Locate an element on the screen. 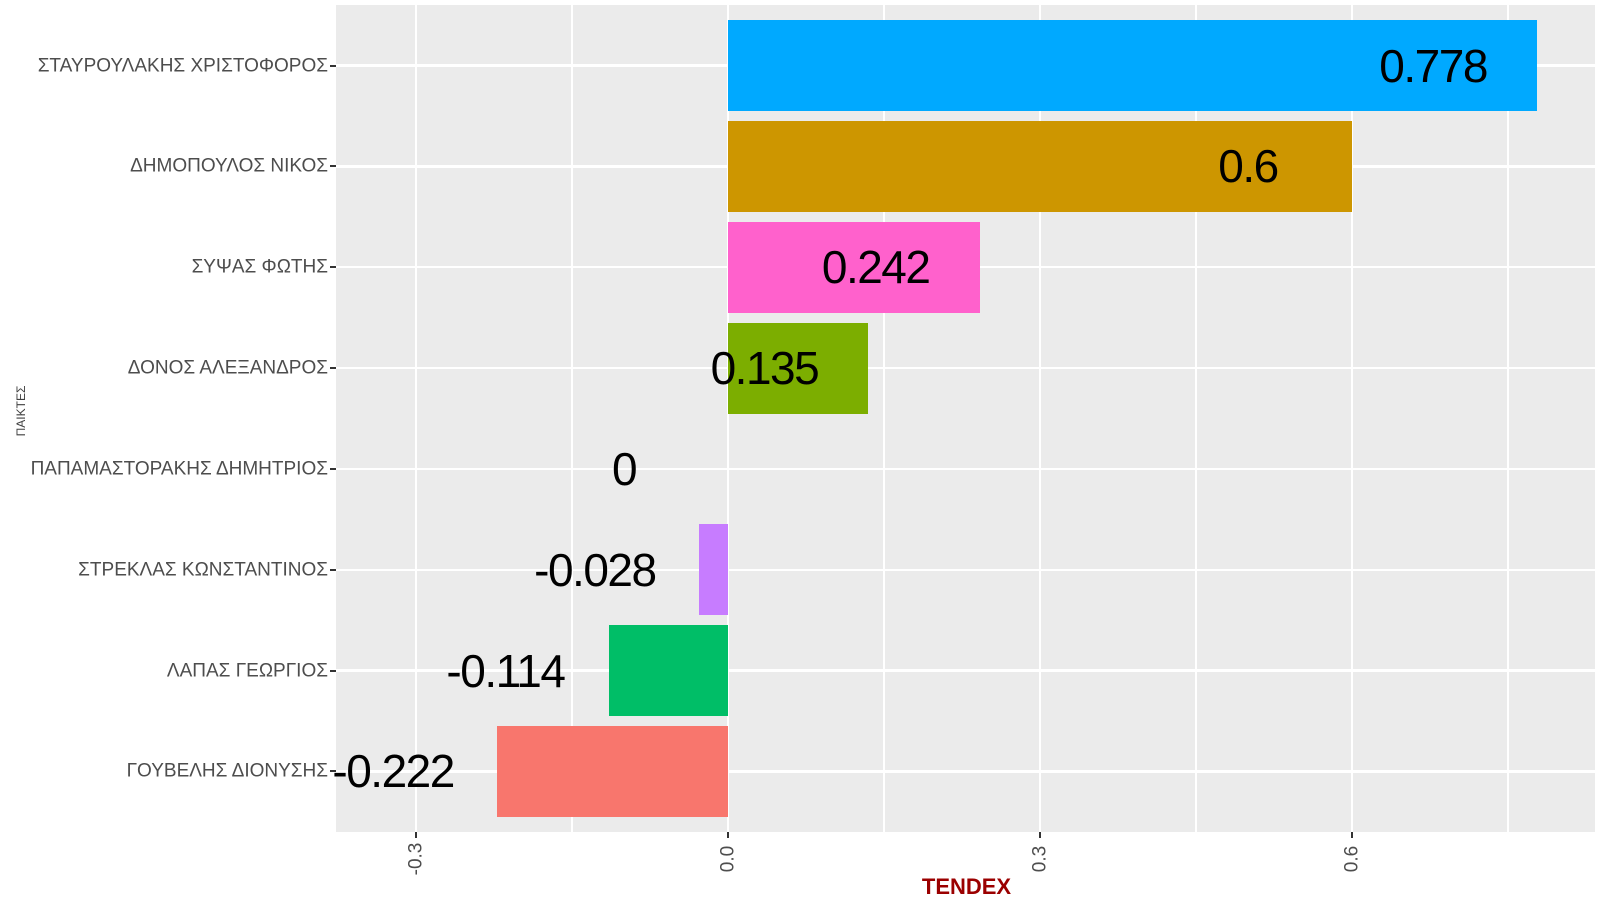  y-axis-label: ΛΑΠΑΣ ΓΕΩΡΓΙΟΣ is located at coordinates (247, 671).